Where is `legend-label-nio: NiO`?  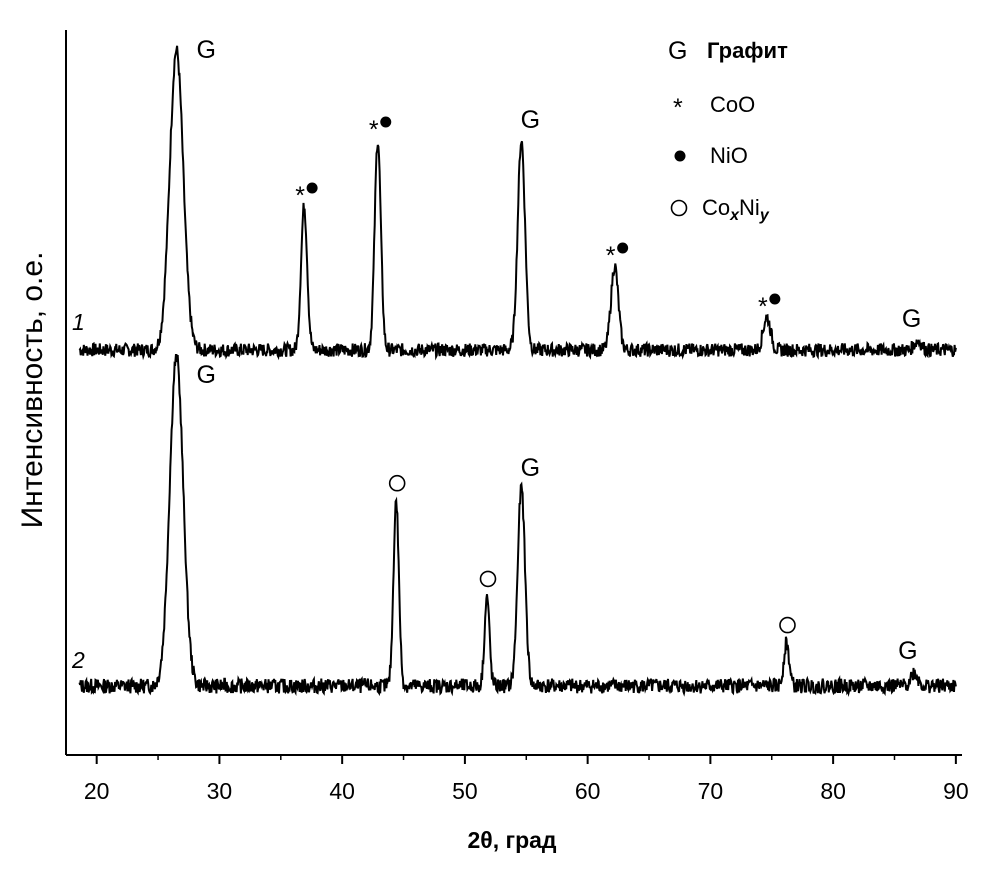 legend-label-nio: NiO is located at coordinates (729, 155).